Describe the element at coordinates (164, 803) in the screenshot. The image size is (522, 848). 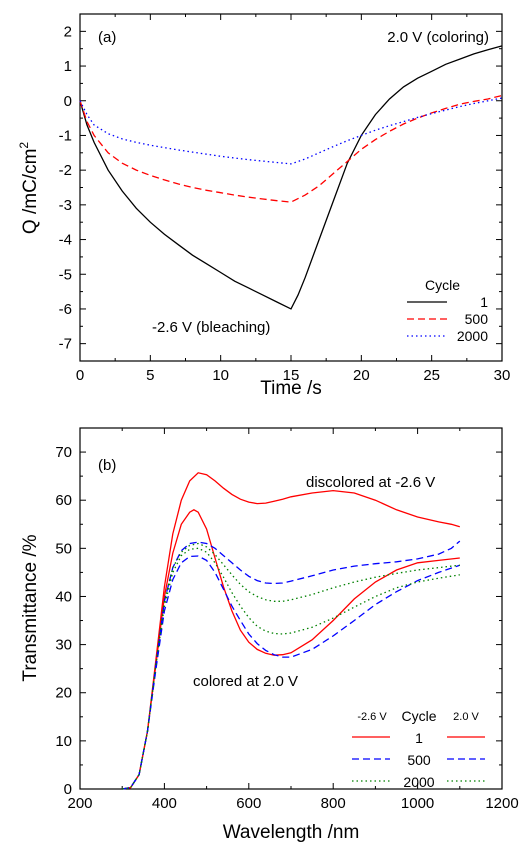
I see `panel-b-x-tick-label: 400` at that location.